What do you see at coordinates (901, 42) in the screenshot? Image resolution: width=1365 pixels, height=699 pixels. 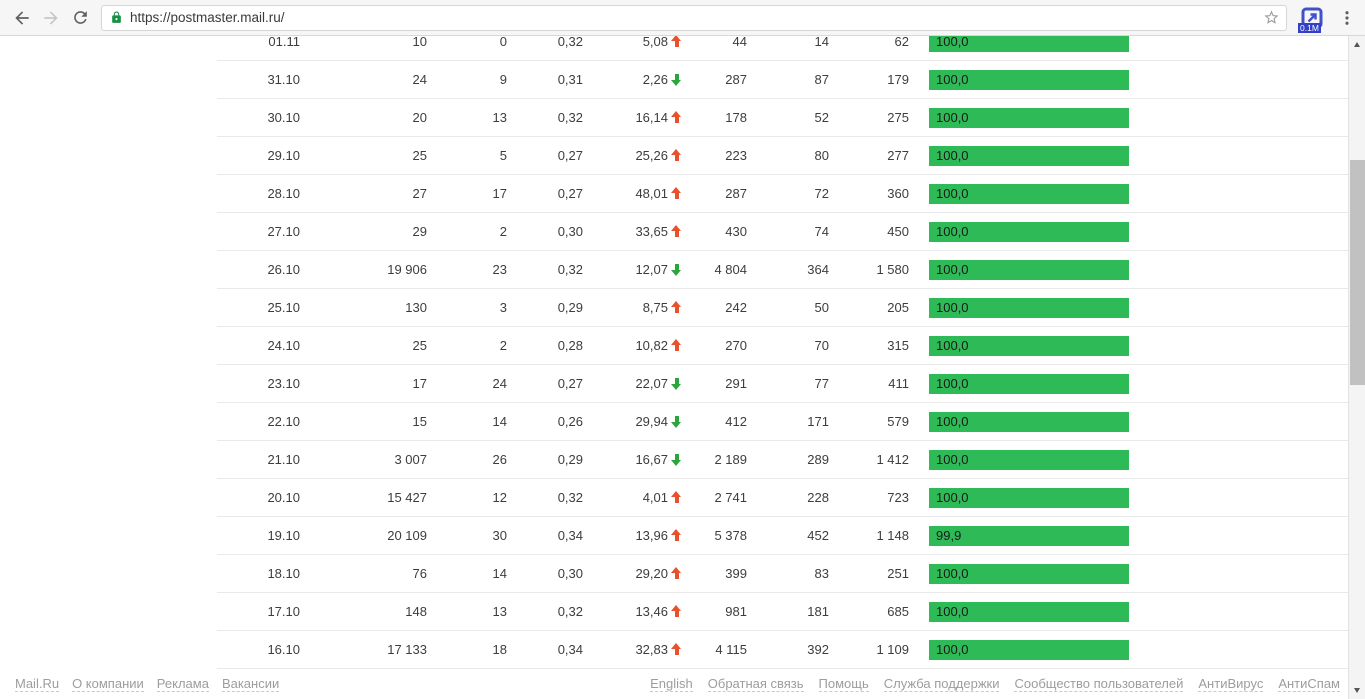 I see `cell-value-7: 62` at bounding box center [901, 42].